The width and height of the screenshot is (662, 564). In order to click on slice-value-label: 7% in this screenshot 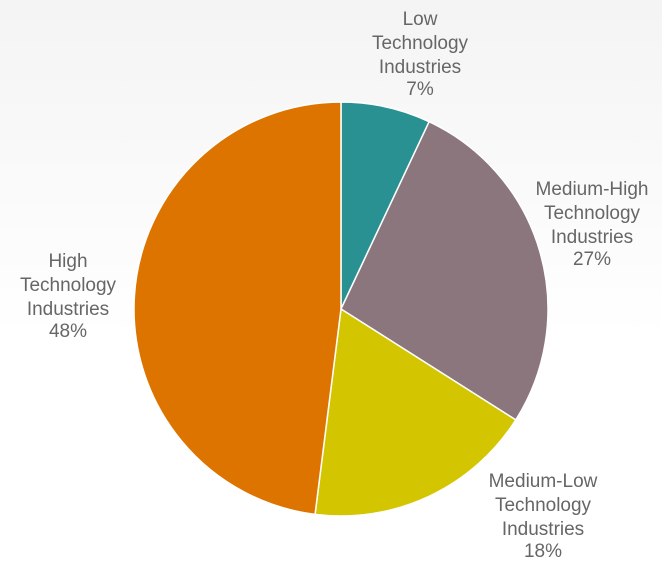, I will do `click(420, 89)`.